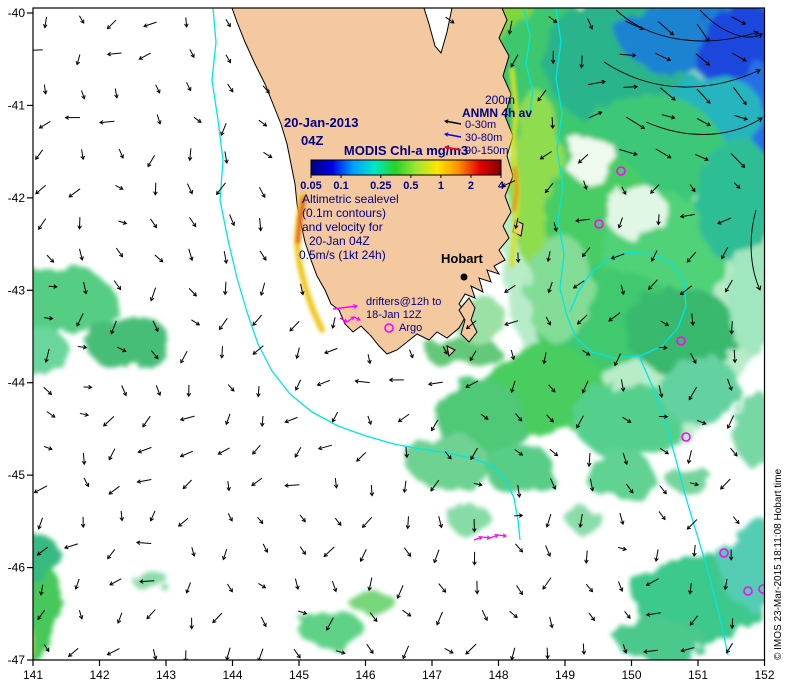 This screenshot has width=800, height=700. I want to click on anmn-title: ANMN 4h av, so click(497, 113).